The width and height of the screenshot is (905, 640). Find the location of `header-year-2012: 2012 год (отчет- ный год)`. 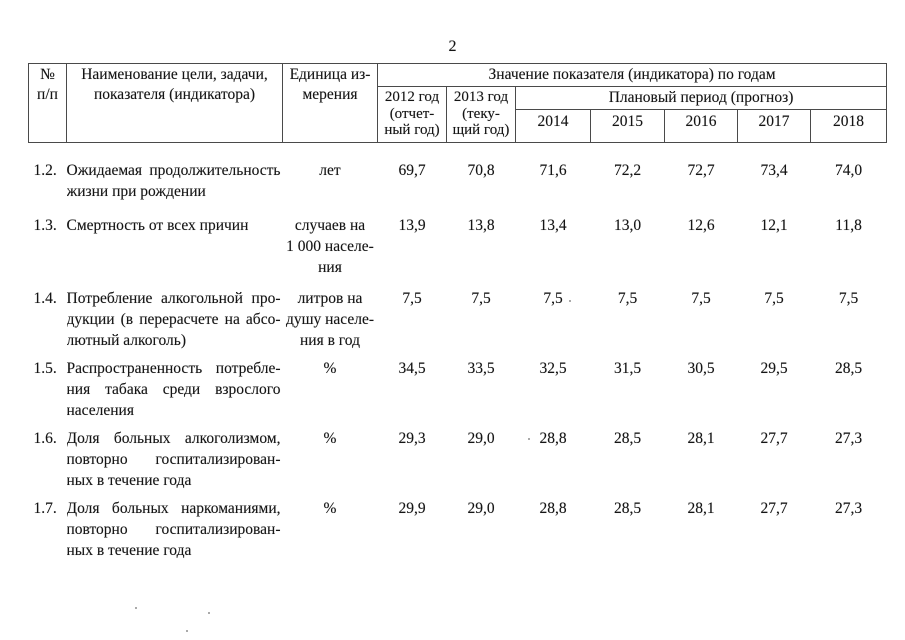

header-year-2012: 2012 год (отчет- ный год) is located at coordinates (412, 114).